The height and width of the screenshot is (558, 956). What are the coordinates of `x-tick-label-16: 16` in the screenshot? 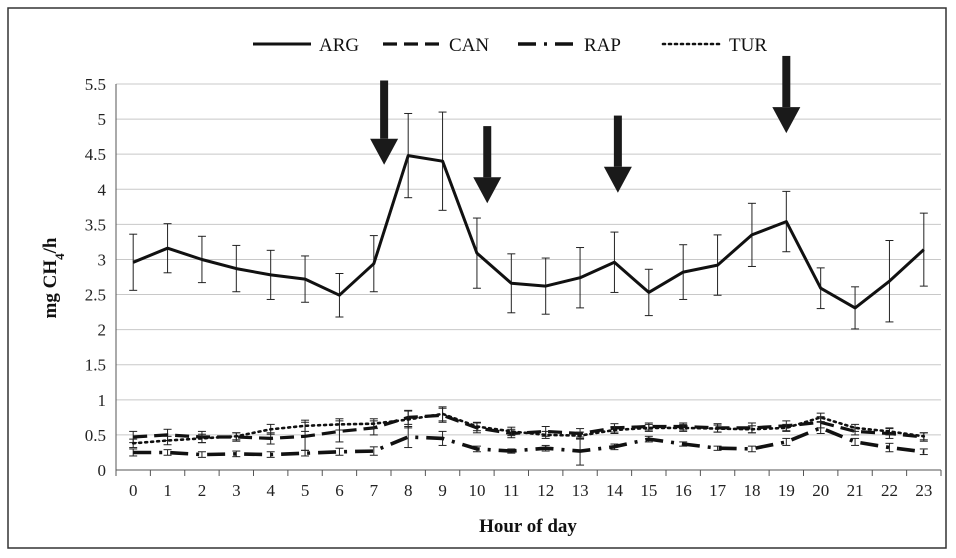 It's located at (683, 490).